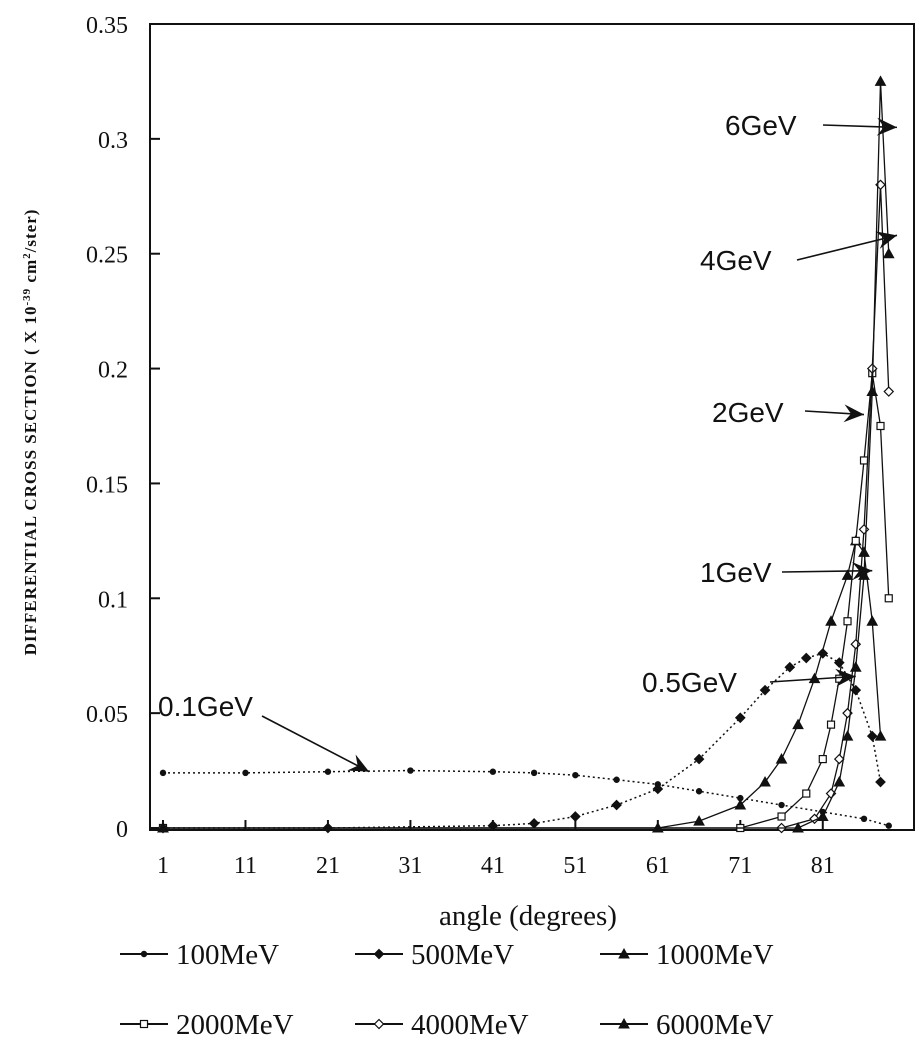 The height and width of the screenshot is (1062, 921). Describe the element at coordinates (328, 866) in the screenshot. I see `x-tick-label: 21` at that location.